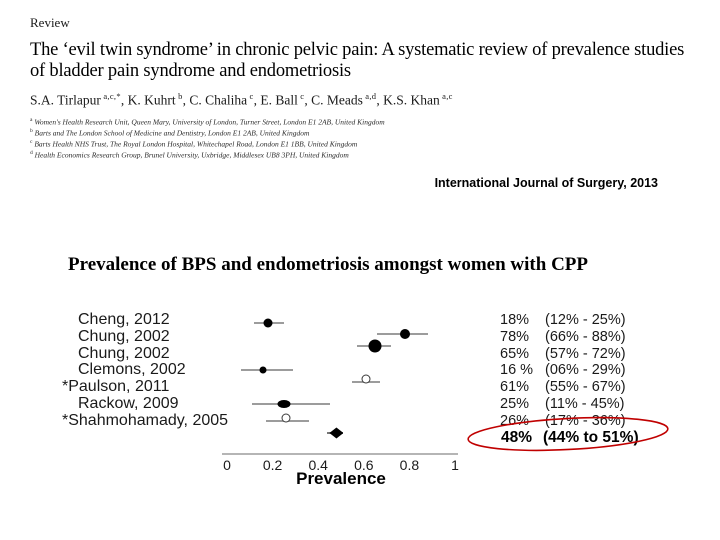 The image size is (720, 540). Describe the element at coordinates (585, 387) in the screenshot. I see `ci-label: (55% - 67%)` at that location.